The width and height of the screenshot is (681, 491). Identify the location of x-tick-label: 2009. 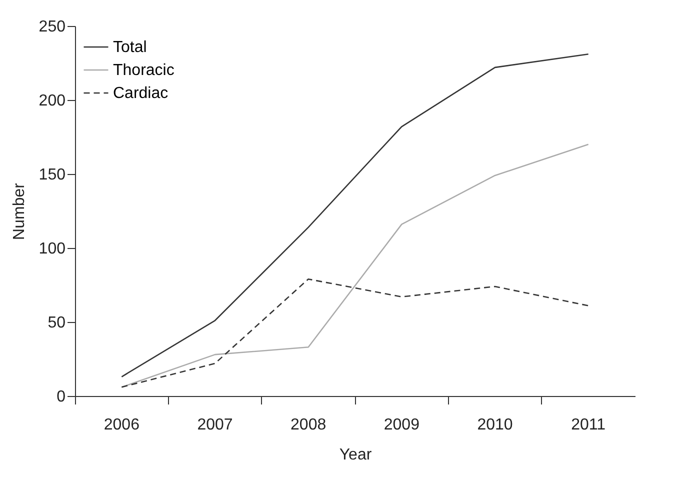
(402, 425).